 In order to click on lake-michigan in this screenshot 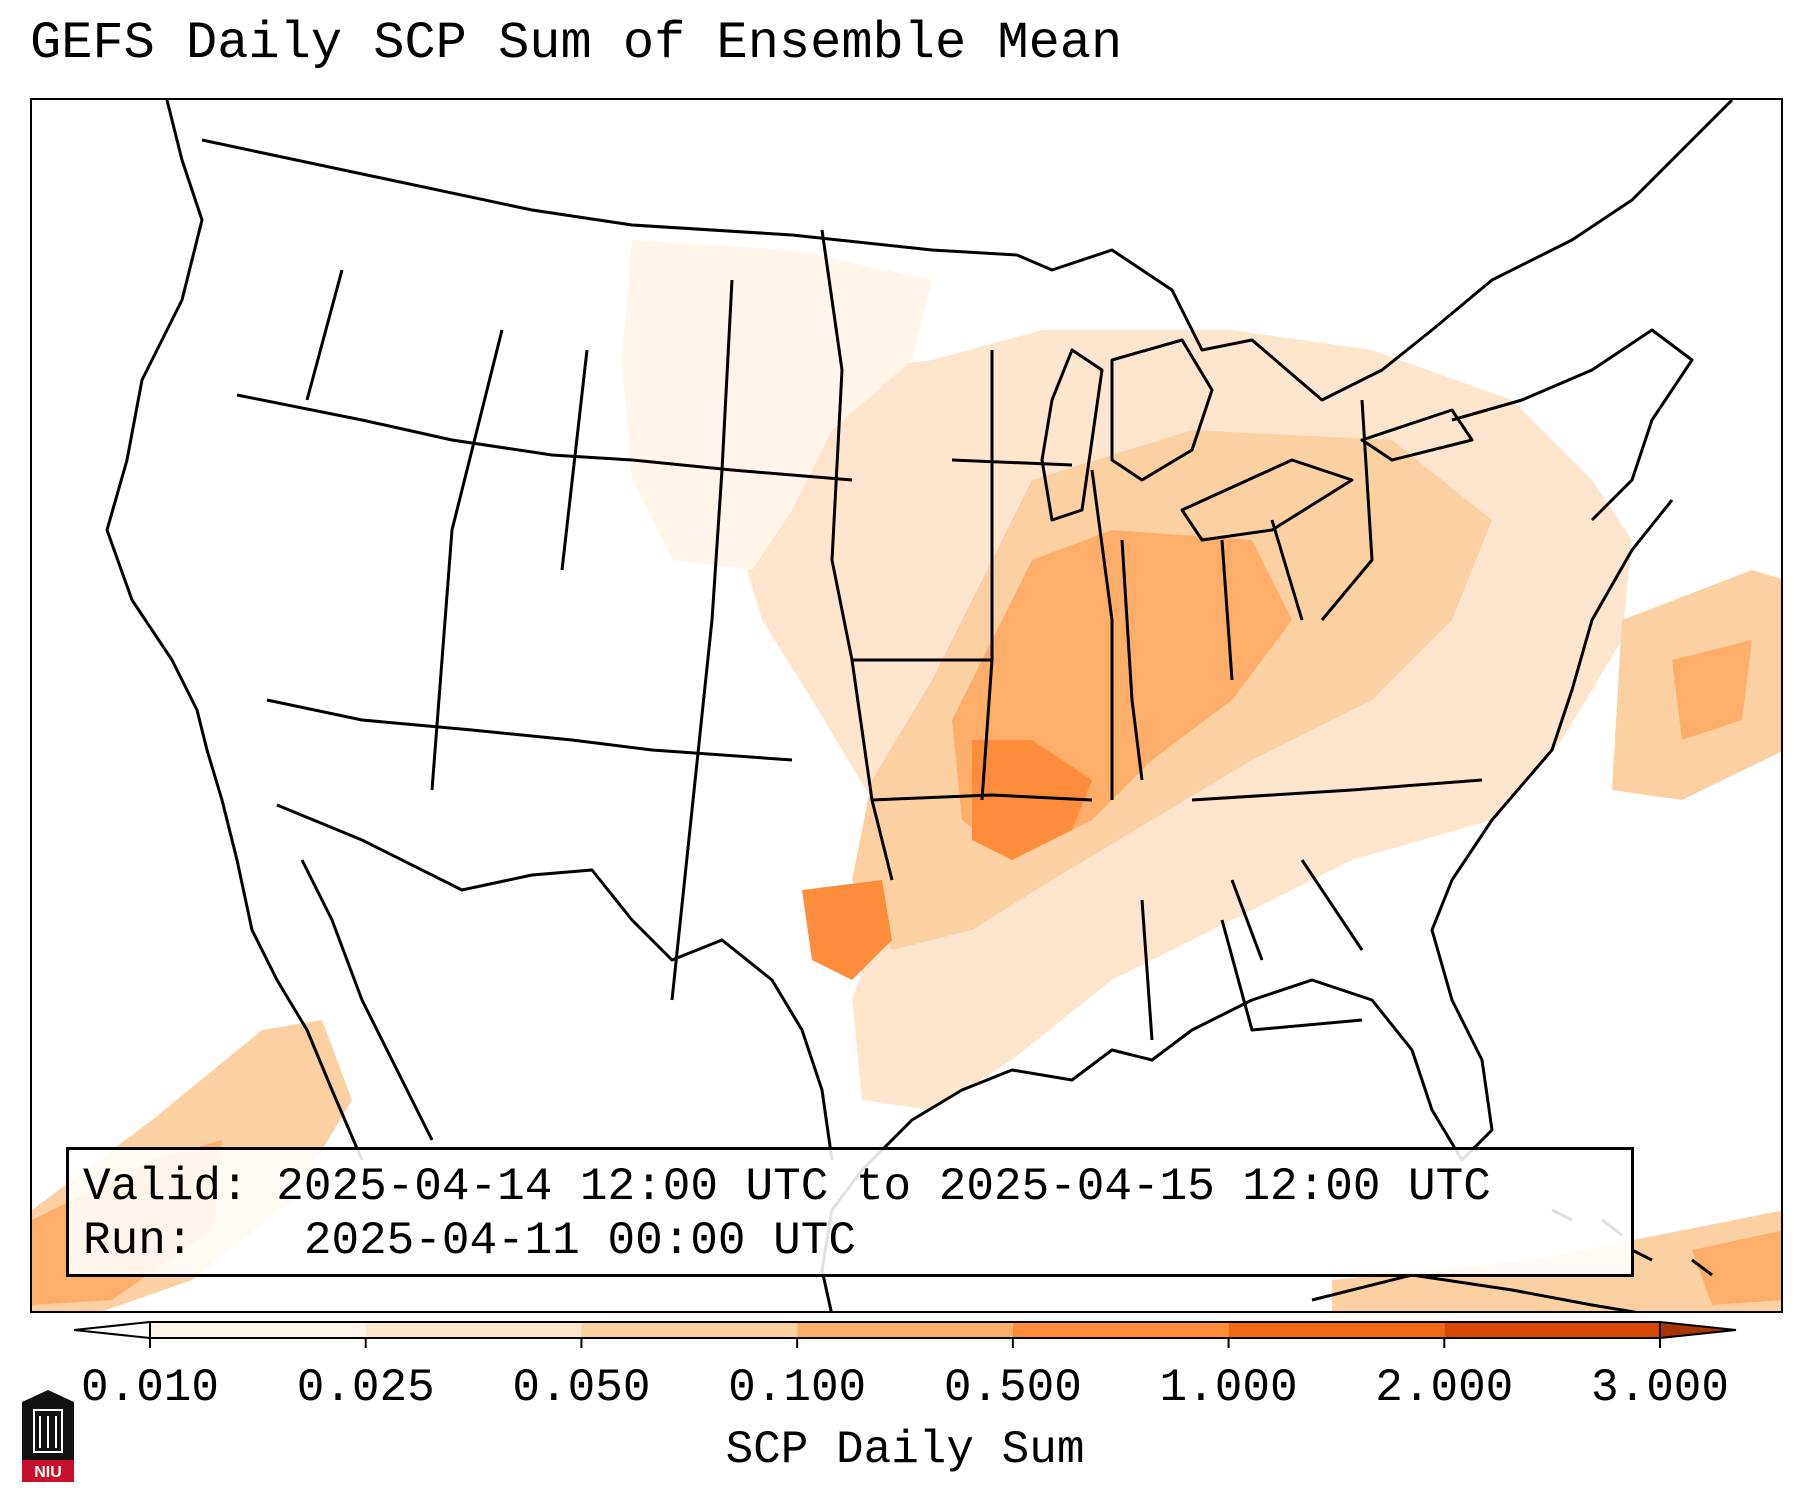, I will do `click(1072, 435)`.